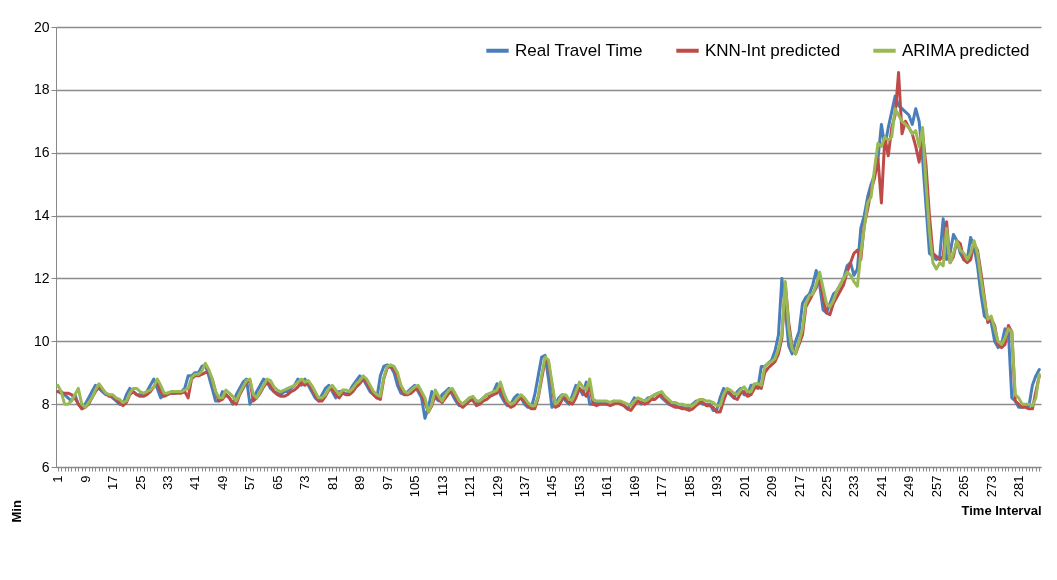 The width and height of the screenshot is (1057, 580). Describe the element at coordinates (662, 486) in the screenshot. I see `x-tick-label: 177` at that location.